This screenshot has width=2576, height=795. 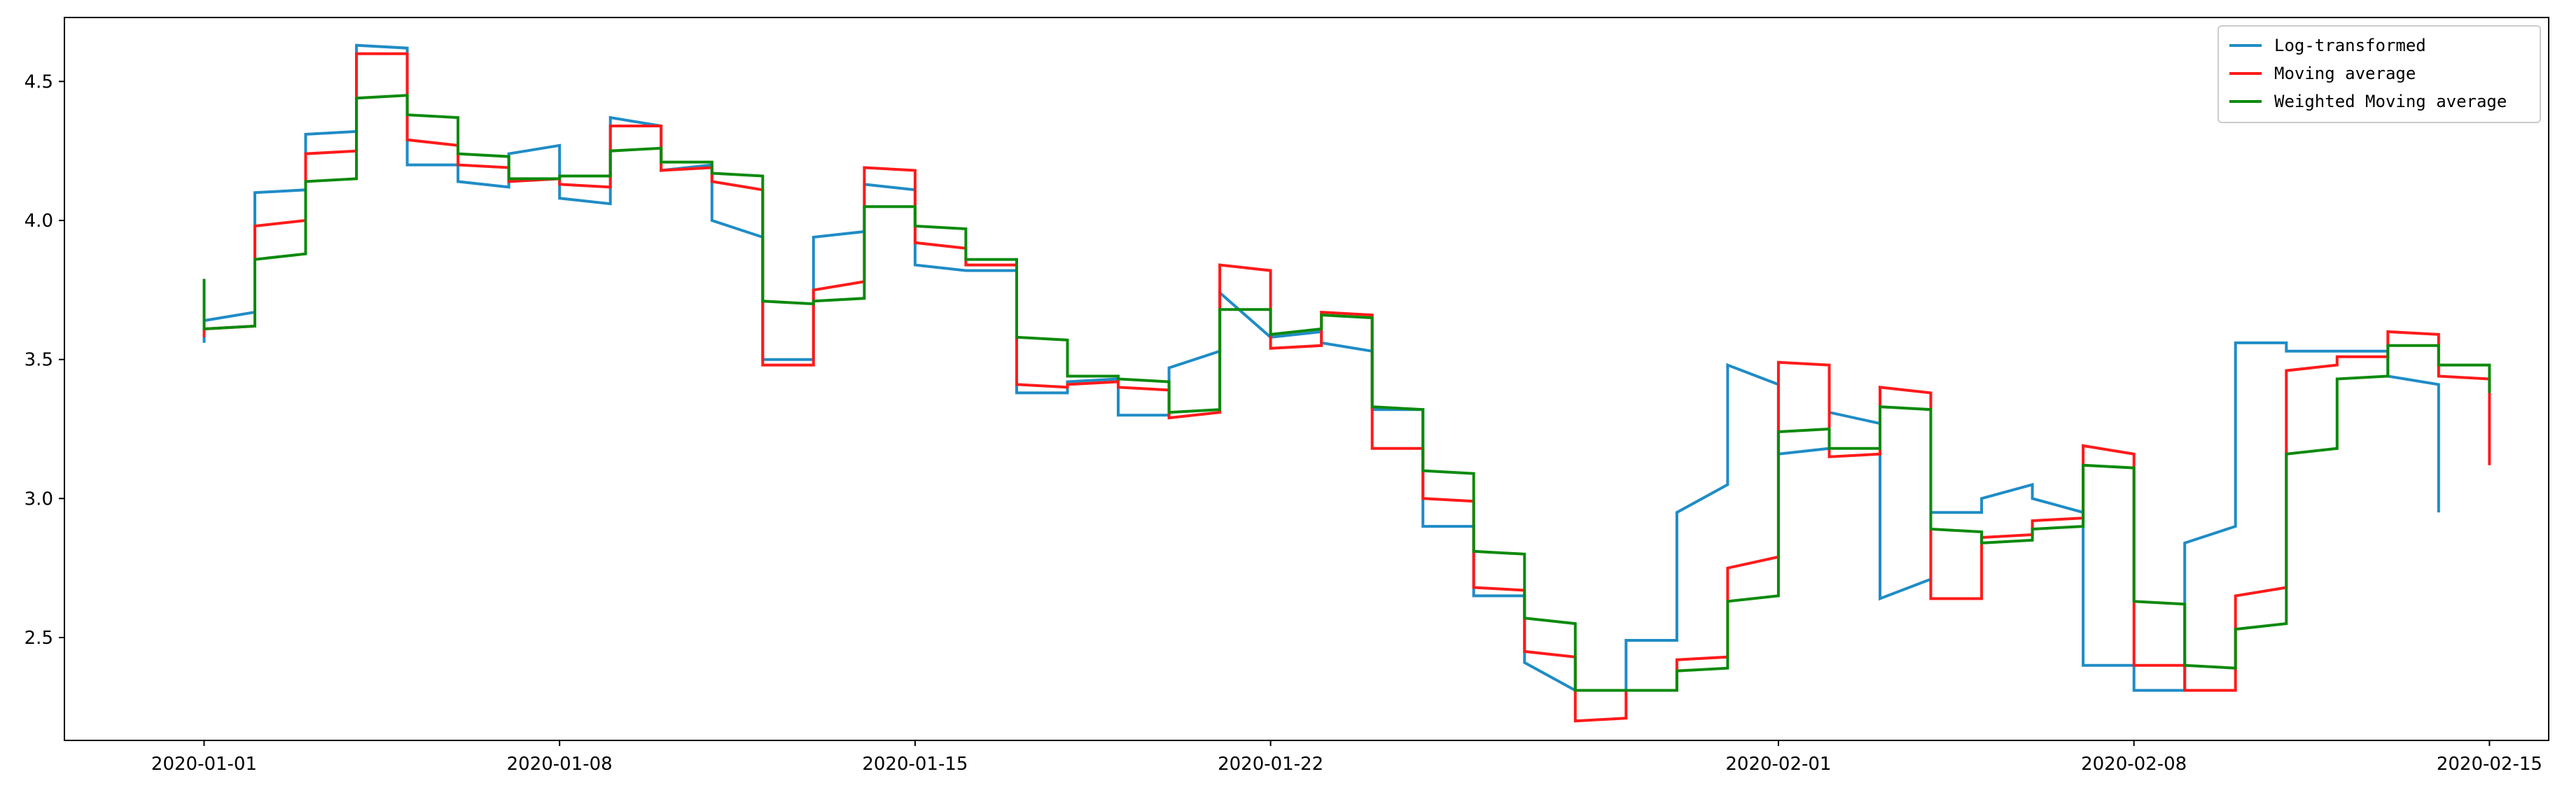 What do you see at coordinates (39, 221) in the screenshot?
I see `y-tick-label: 4.0` at bounding box center [39, 221].